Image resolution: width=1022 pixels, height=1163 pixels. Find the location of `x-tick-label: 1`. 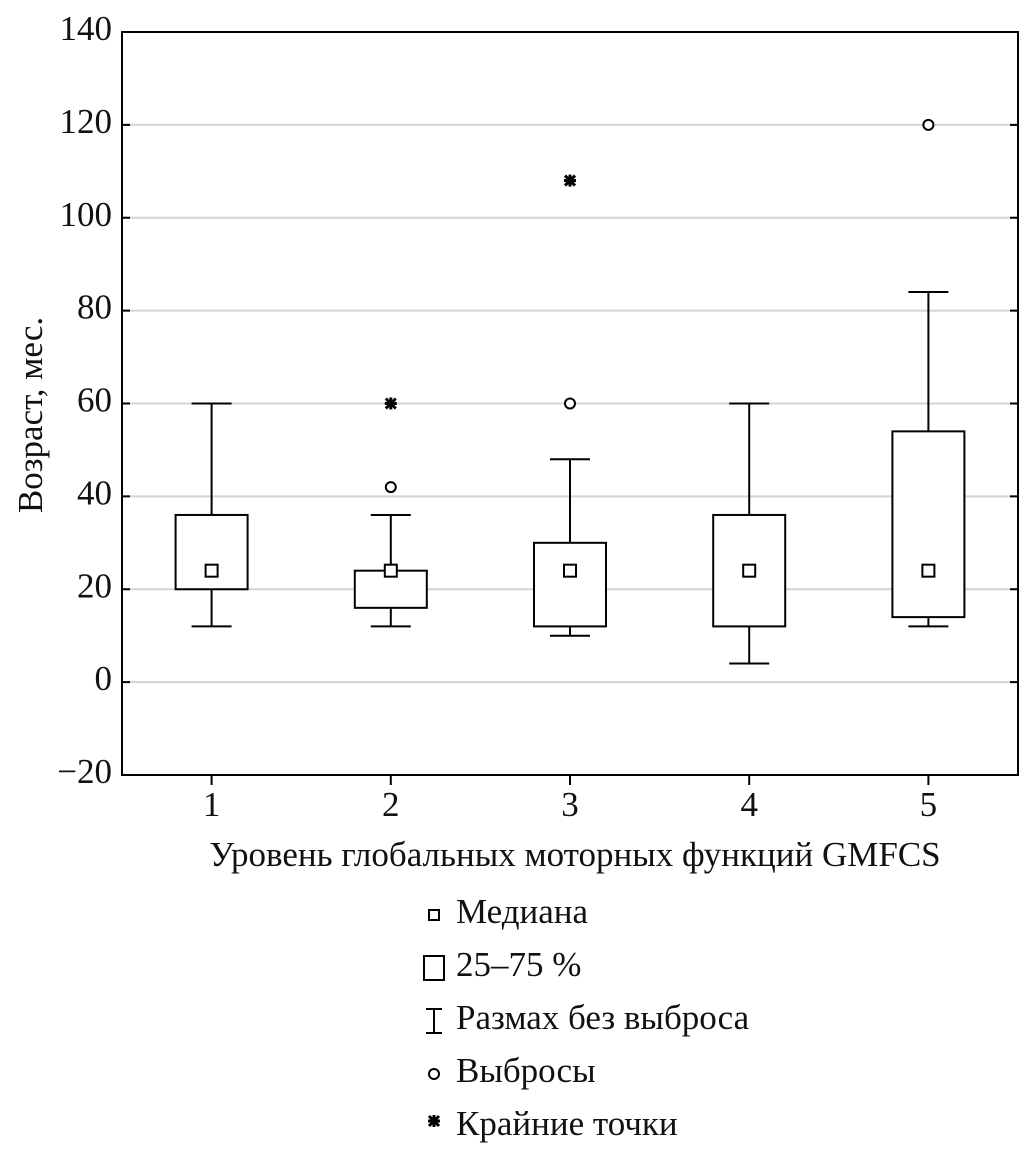

x-tick-label: 1 is located at coordinates (212, 804).